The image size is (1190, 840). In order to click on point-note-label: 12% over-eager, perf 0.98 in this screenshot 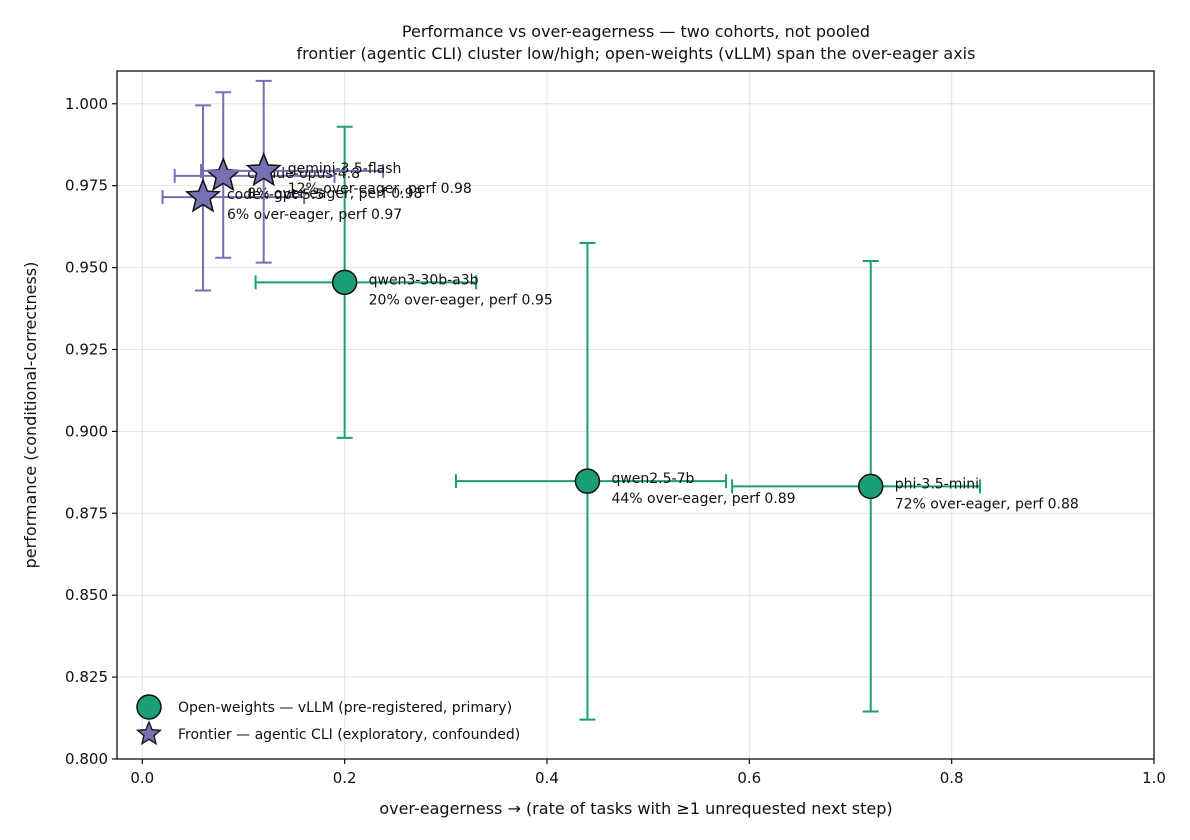, I will do `click(380, 189)`.